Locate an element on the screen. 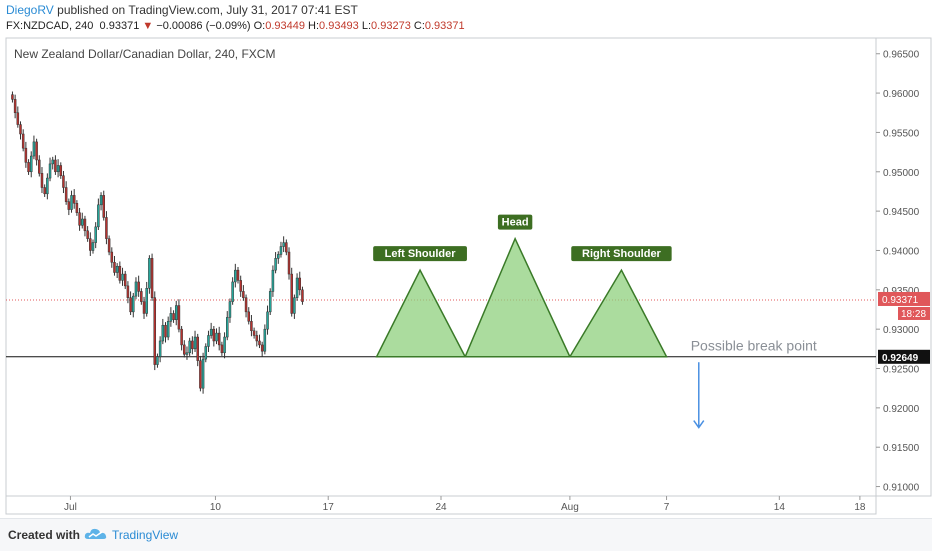 The height and width of the screenshot is (551, 932). open-label: O: is located at coordinates (259, 26).